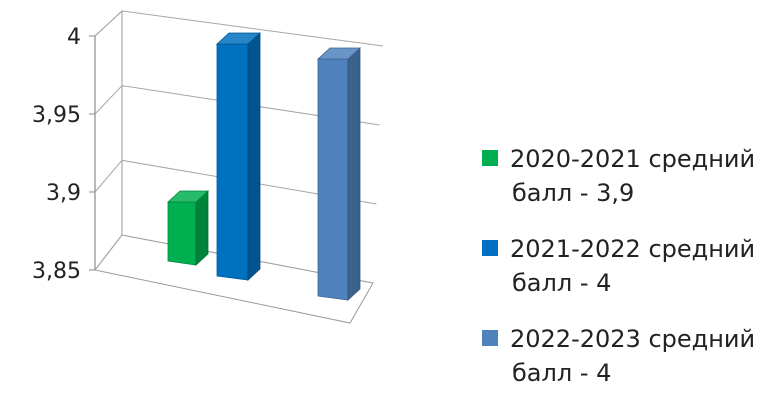 The height and width of the screenshot is (412, 774). Describe the element at coordinates (56, 271) in the screenshot. I see `y-tick-label: 3,85` at that location.